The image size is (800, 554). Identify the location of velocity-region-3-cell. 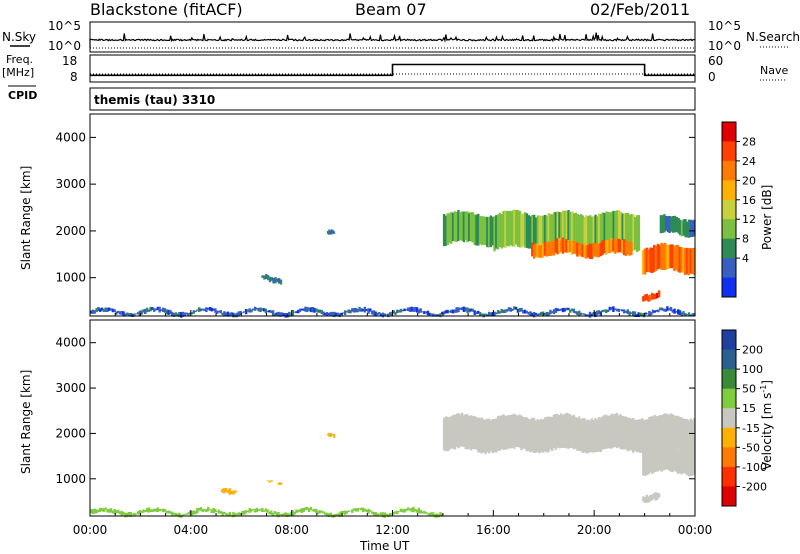
(655, 496).